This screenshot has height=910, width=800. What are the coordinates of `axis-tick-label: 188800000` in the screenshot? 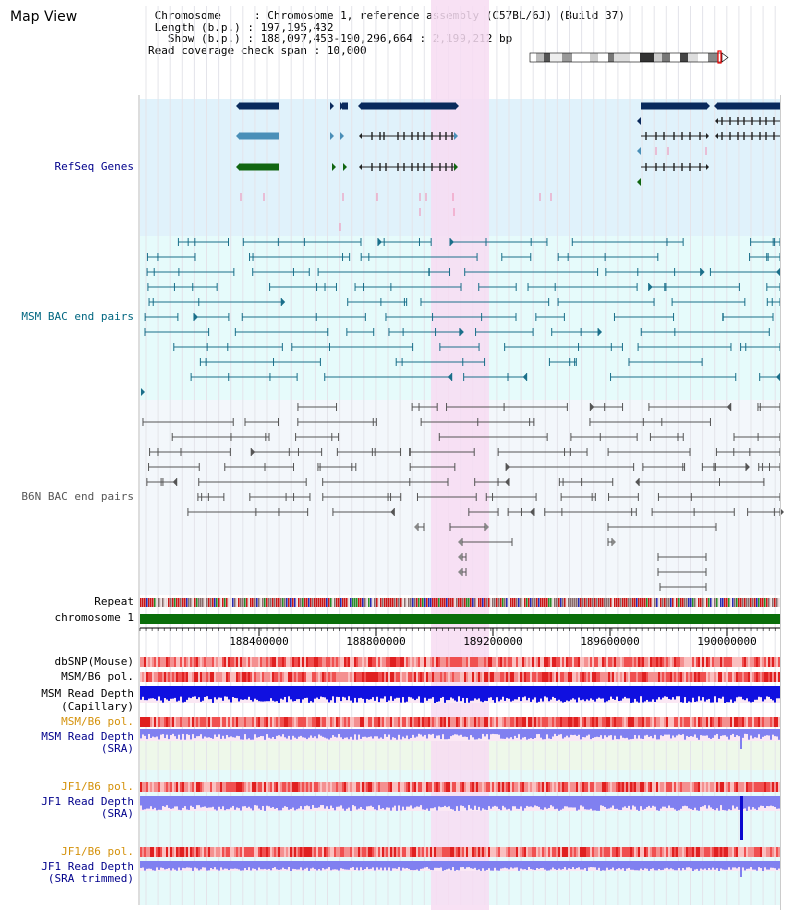 It's located at (376, 641).